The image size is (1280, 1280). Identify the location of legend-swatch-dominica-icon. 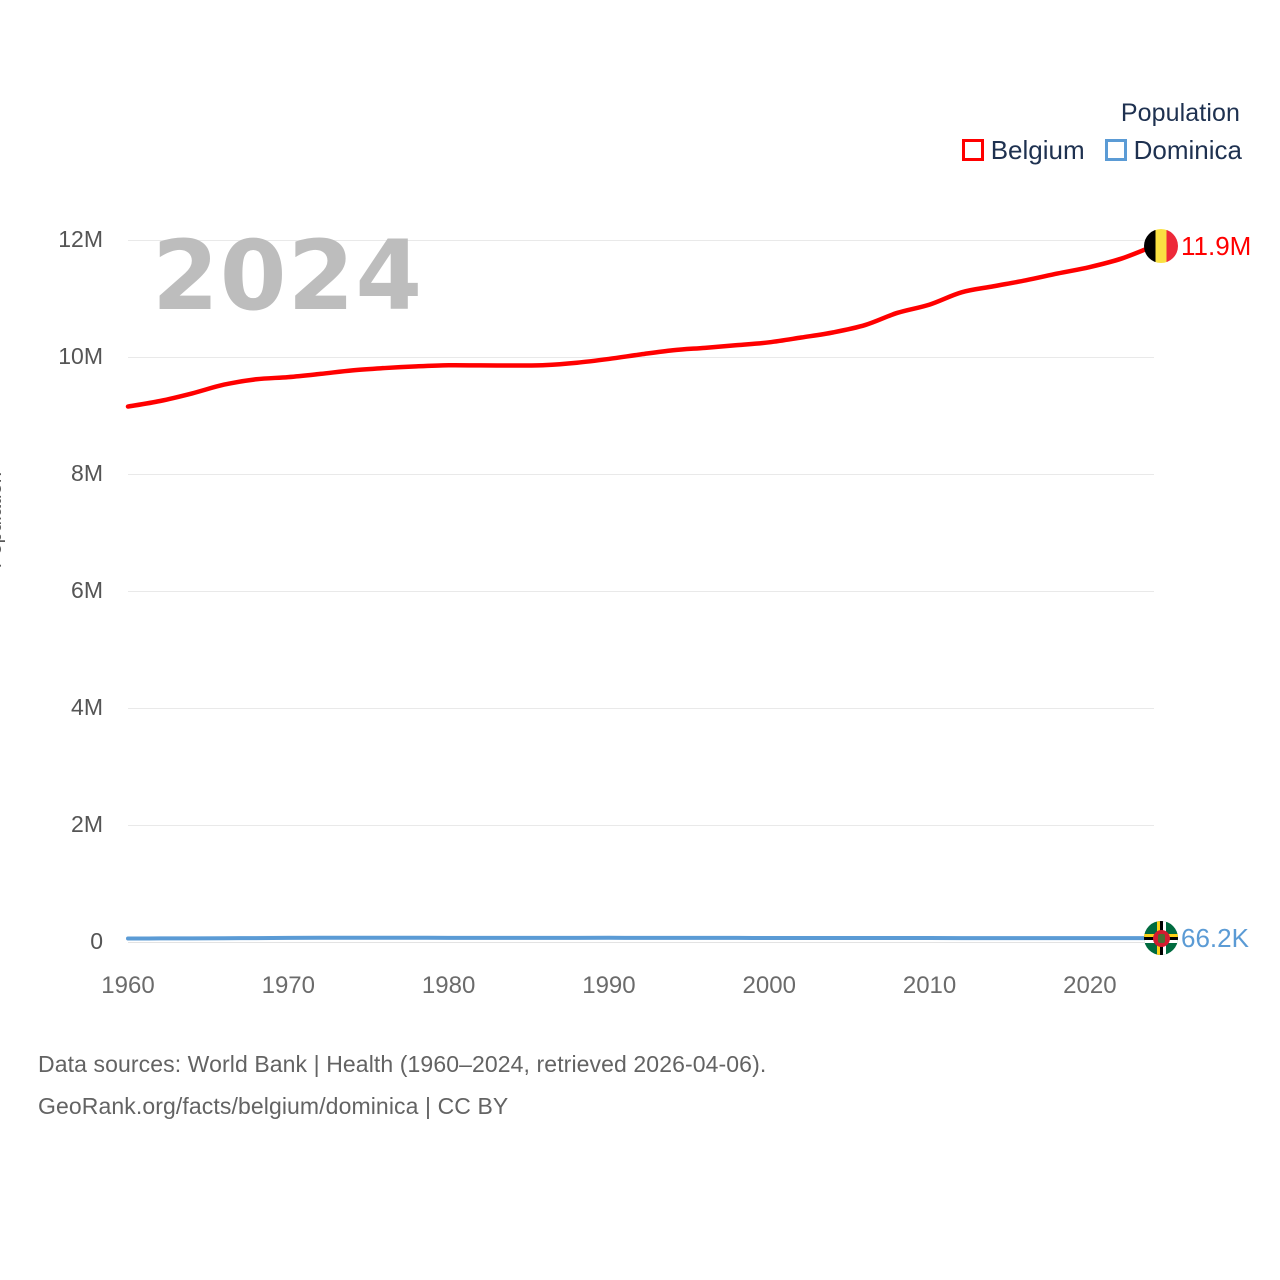
(1115, 150).